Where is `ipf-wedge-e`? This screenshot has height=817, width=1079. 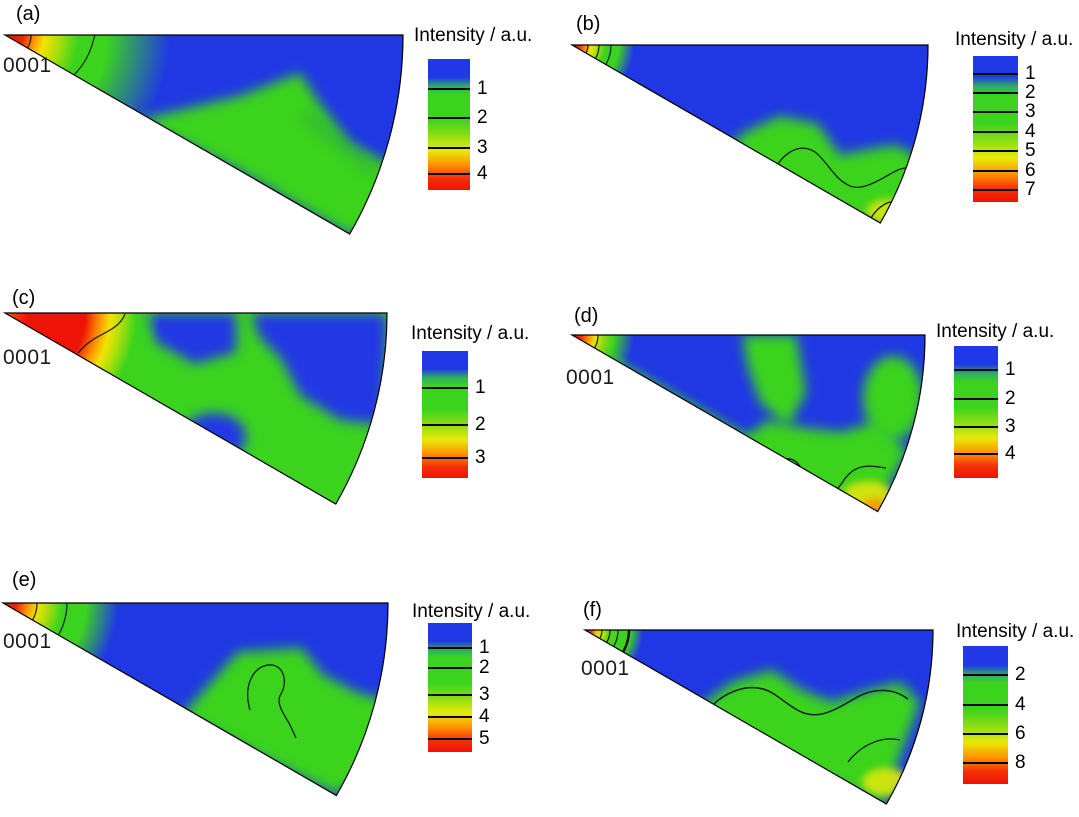
ipf-wedge-e is located at coordinates (195, 699).